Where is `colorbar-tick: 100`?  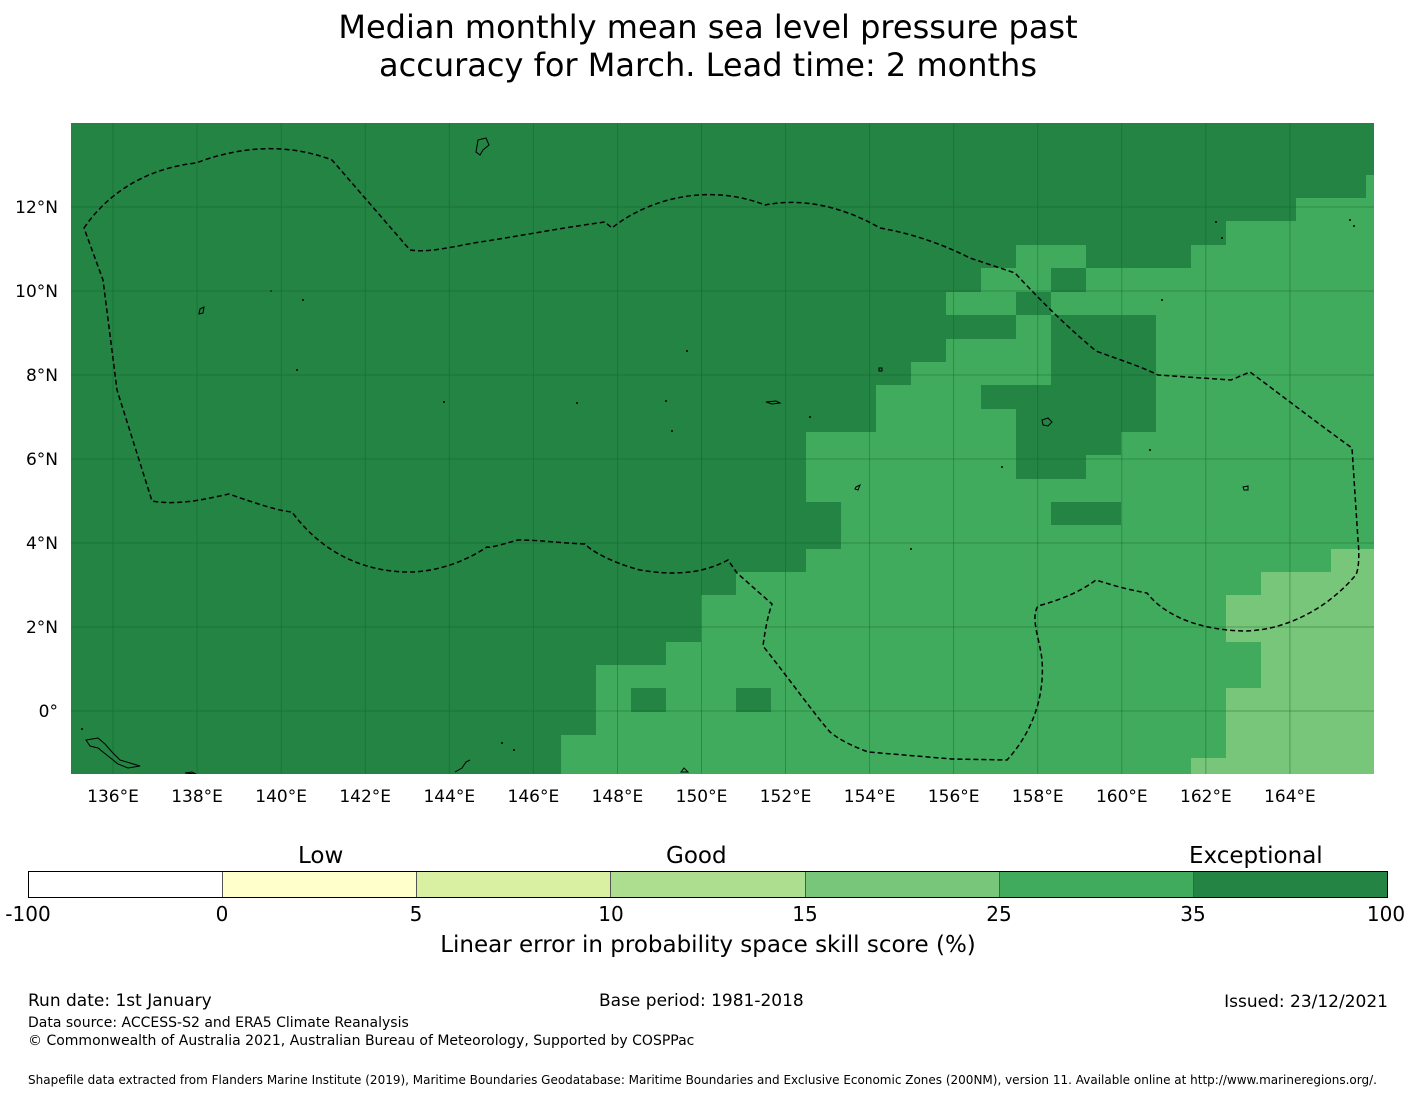
colorbar-tick: 100 is located at coordinates (1386, 914).